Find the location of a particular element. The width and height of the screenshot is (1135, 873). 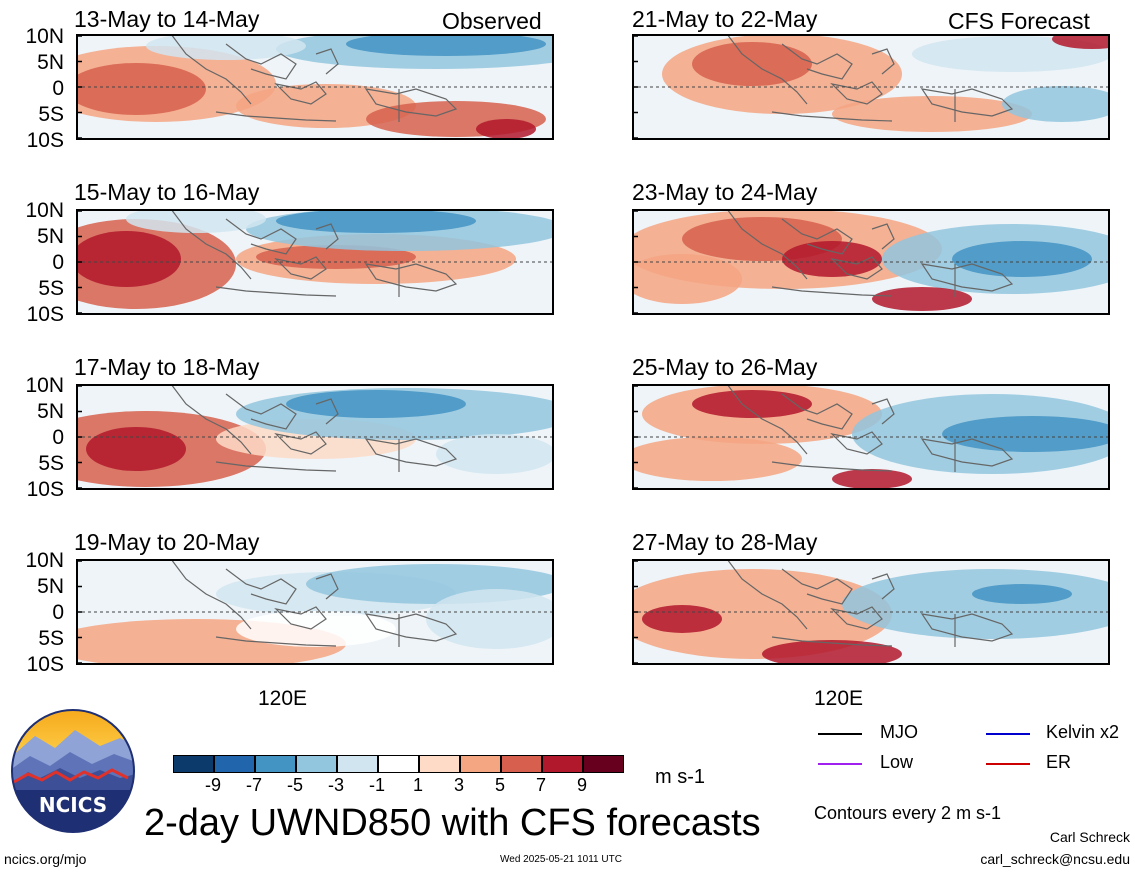

footer-author: Carl Schreck is located at coordinates (1089, 837).